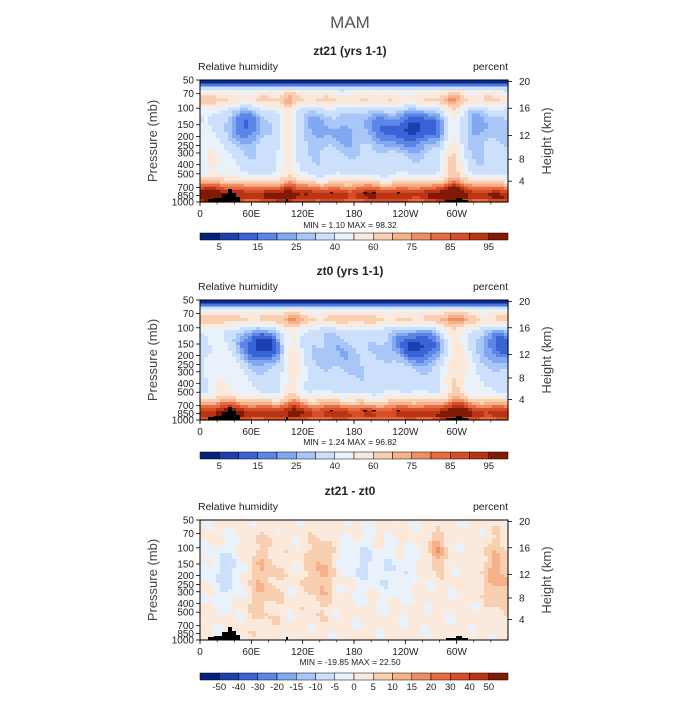  Describe the element at coordinates (450, 247) in the screenshot. I see `colorbar-label: 85` at that location.